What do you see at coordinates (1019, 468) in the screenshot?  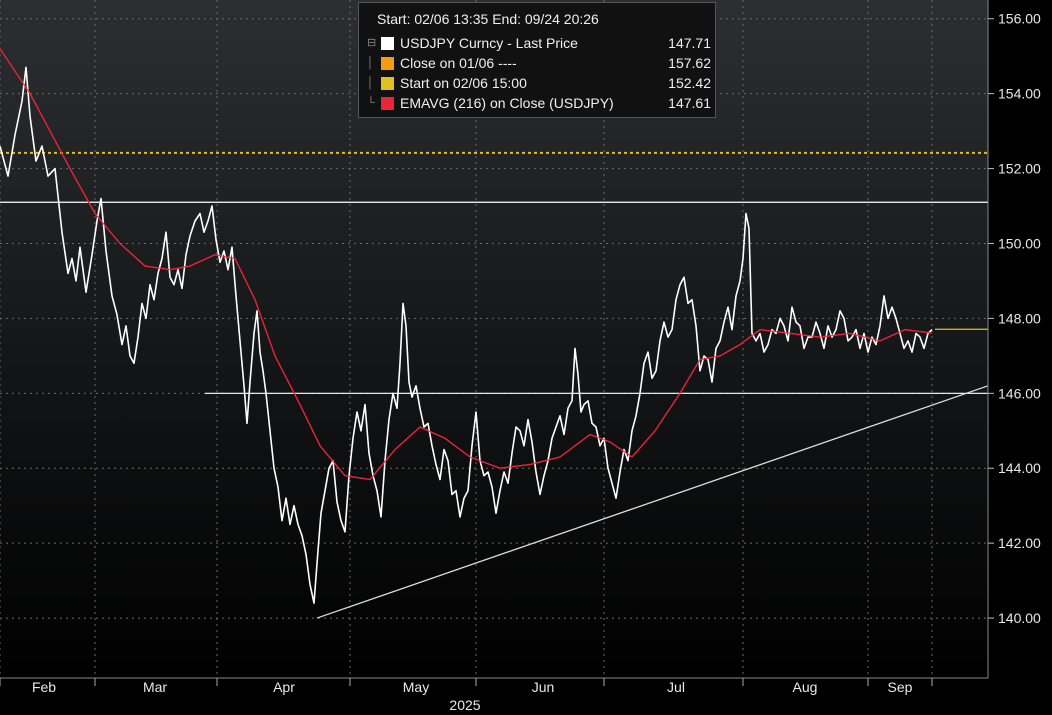 I see `y-tick-label: 144.00` at bounding box center [1019, 468].